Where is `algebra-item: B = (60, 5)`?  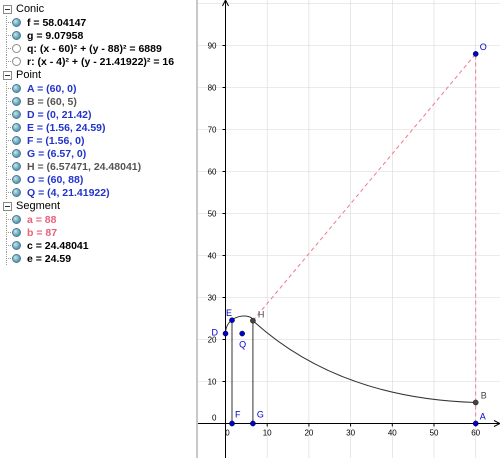
algebra-item: B = (60, 5) is located at coordinates (41, 101).